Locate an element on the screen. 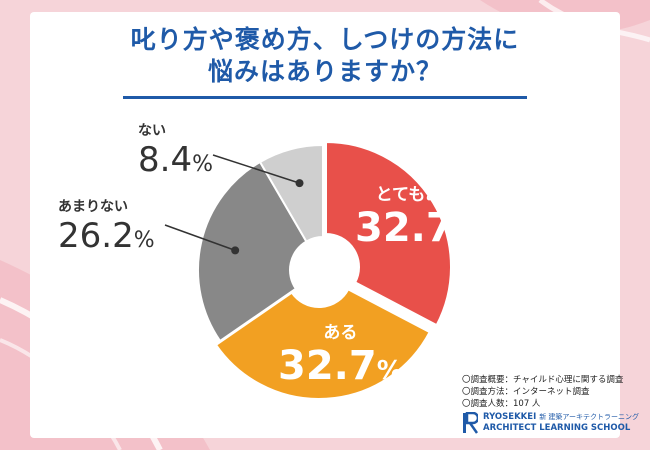 The height and width of the screenshot is (450, 650). slice-nai-leader-dot is located at coordinates (299, 183).